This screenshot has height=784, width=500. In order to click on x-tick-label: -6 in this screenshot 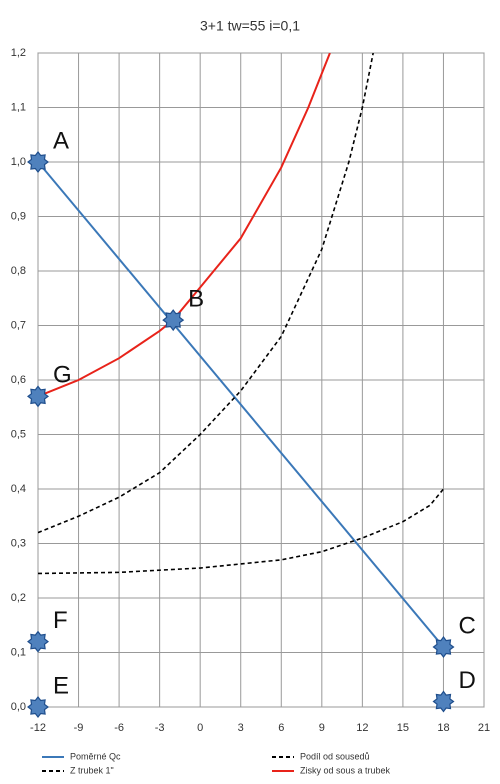, I will do `click(119, 728)`.